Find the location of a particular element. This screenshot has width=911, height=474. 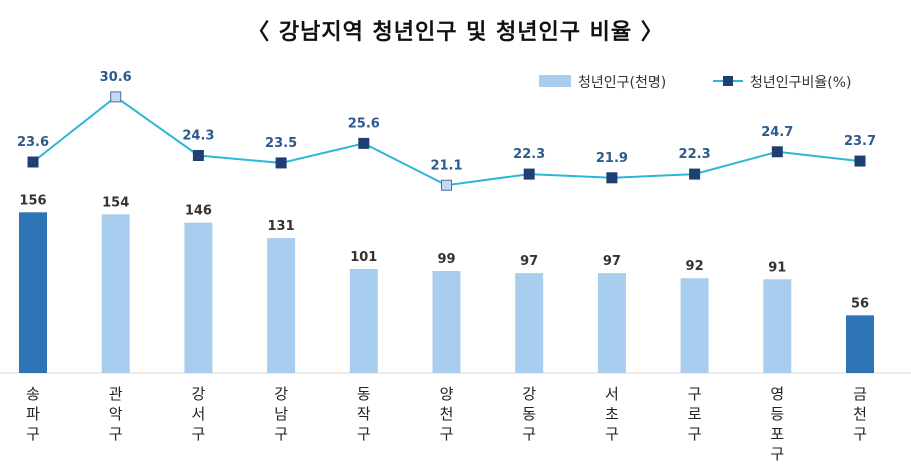

legend-bar-swatch is located at coordinates (555, 81).